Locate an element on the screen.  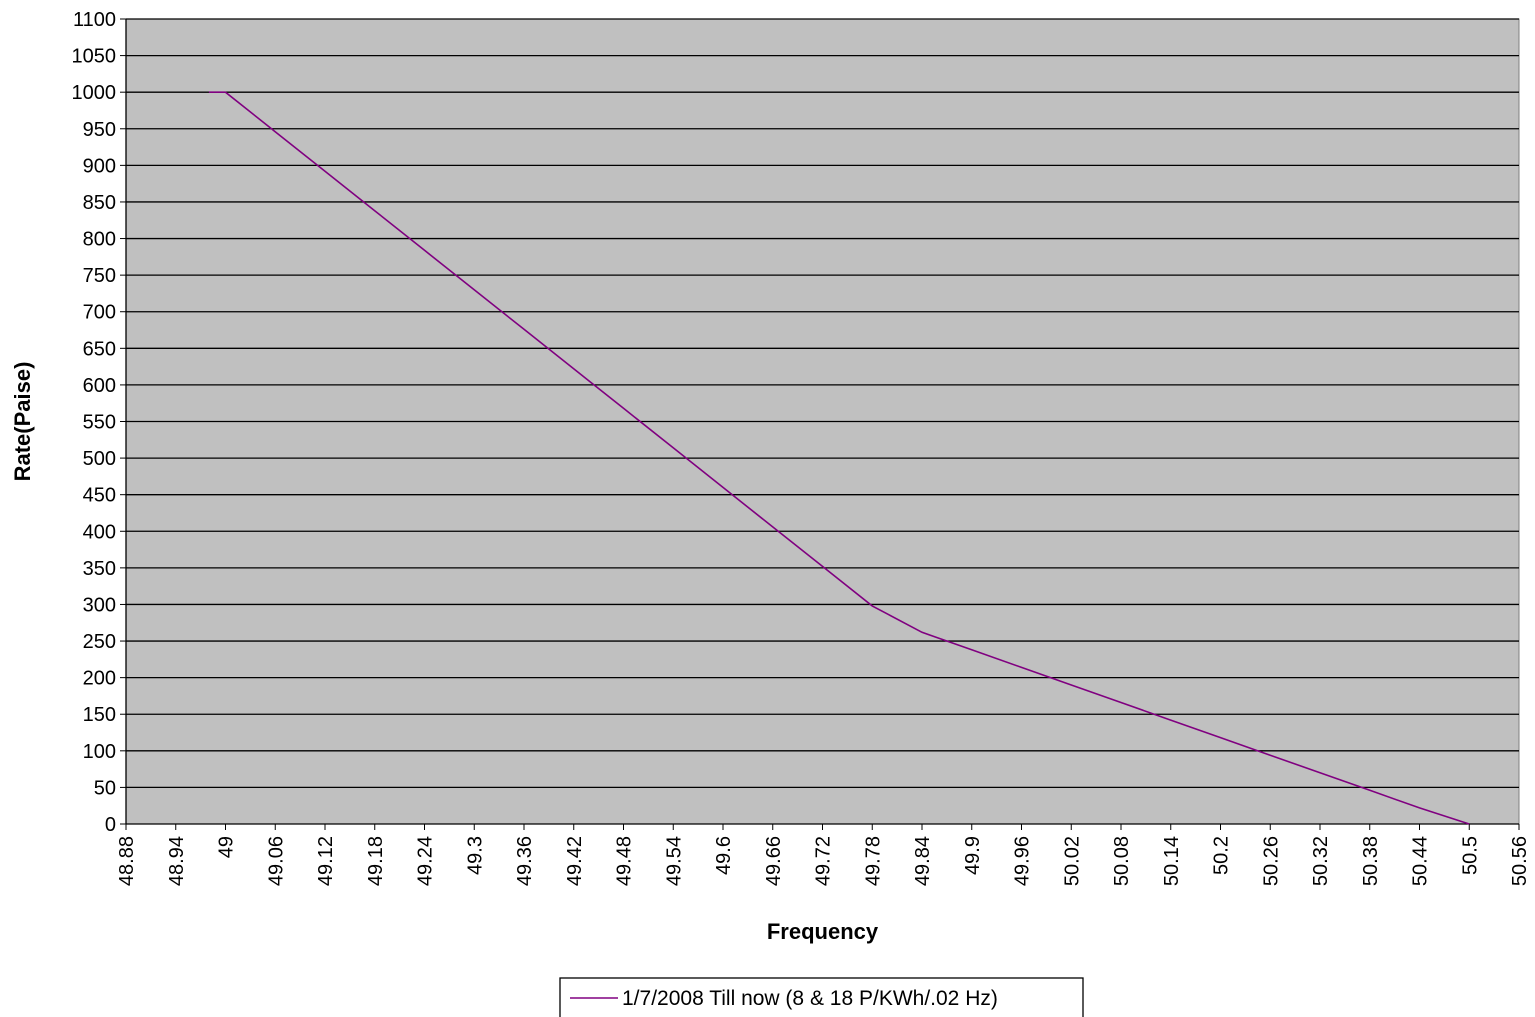
y-tick-label: 950 is located at coordinates (99, 130).